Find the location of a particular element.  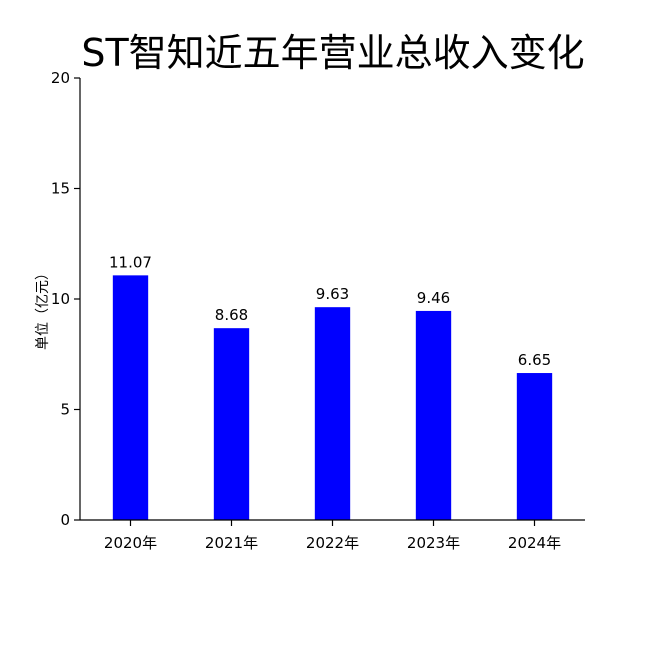

x-tick-label: 2020年 is located at coordinates (130, 543).